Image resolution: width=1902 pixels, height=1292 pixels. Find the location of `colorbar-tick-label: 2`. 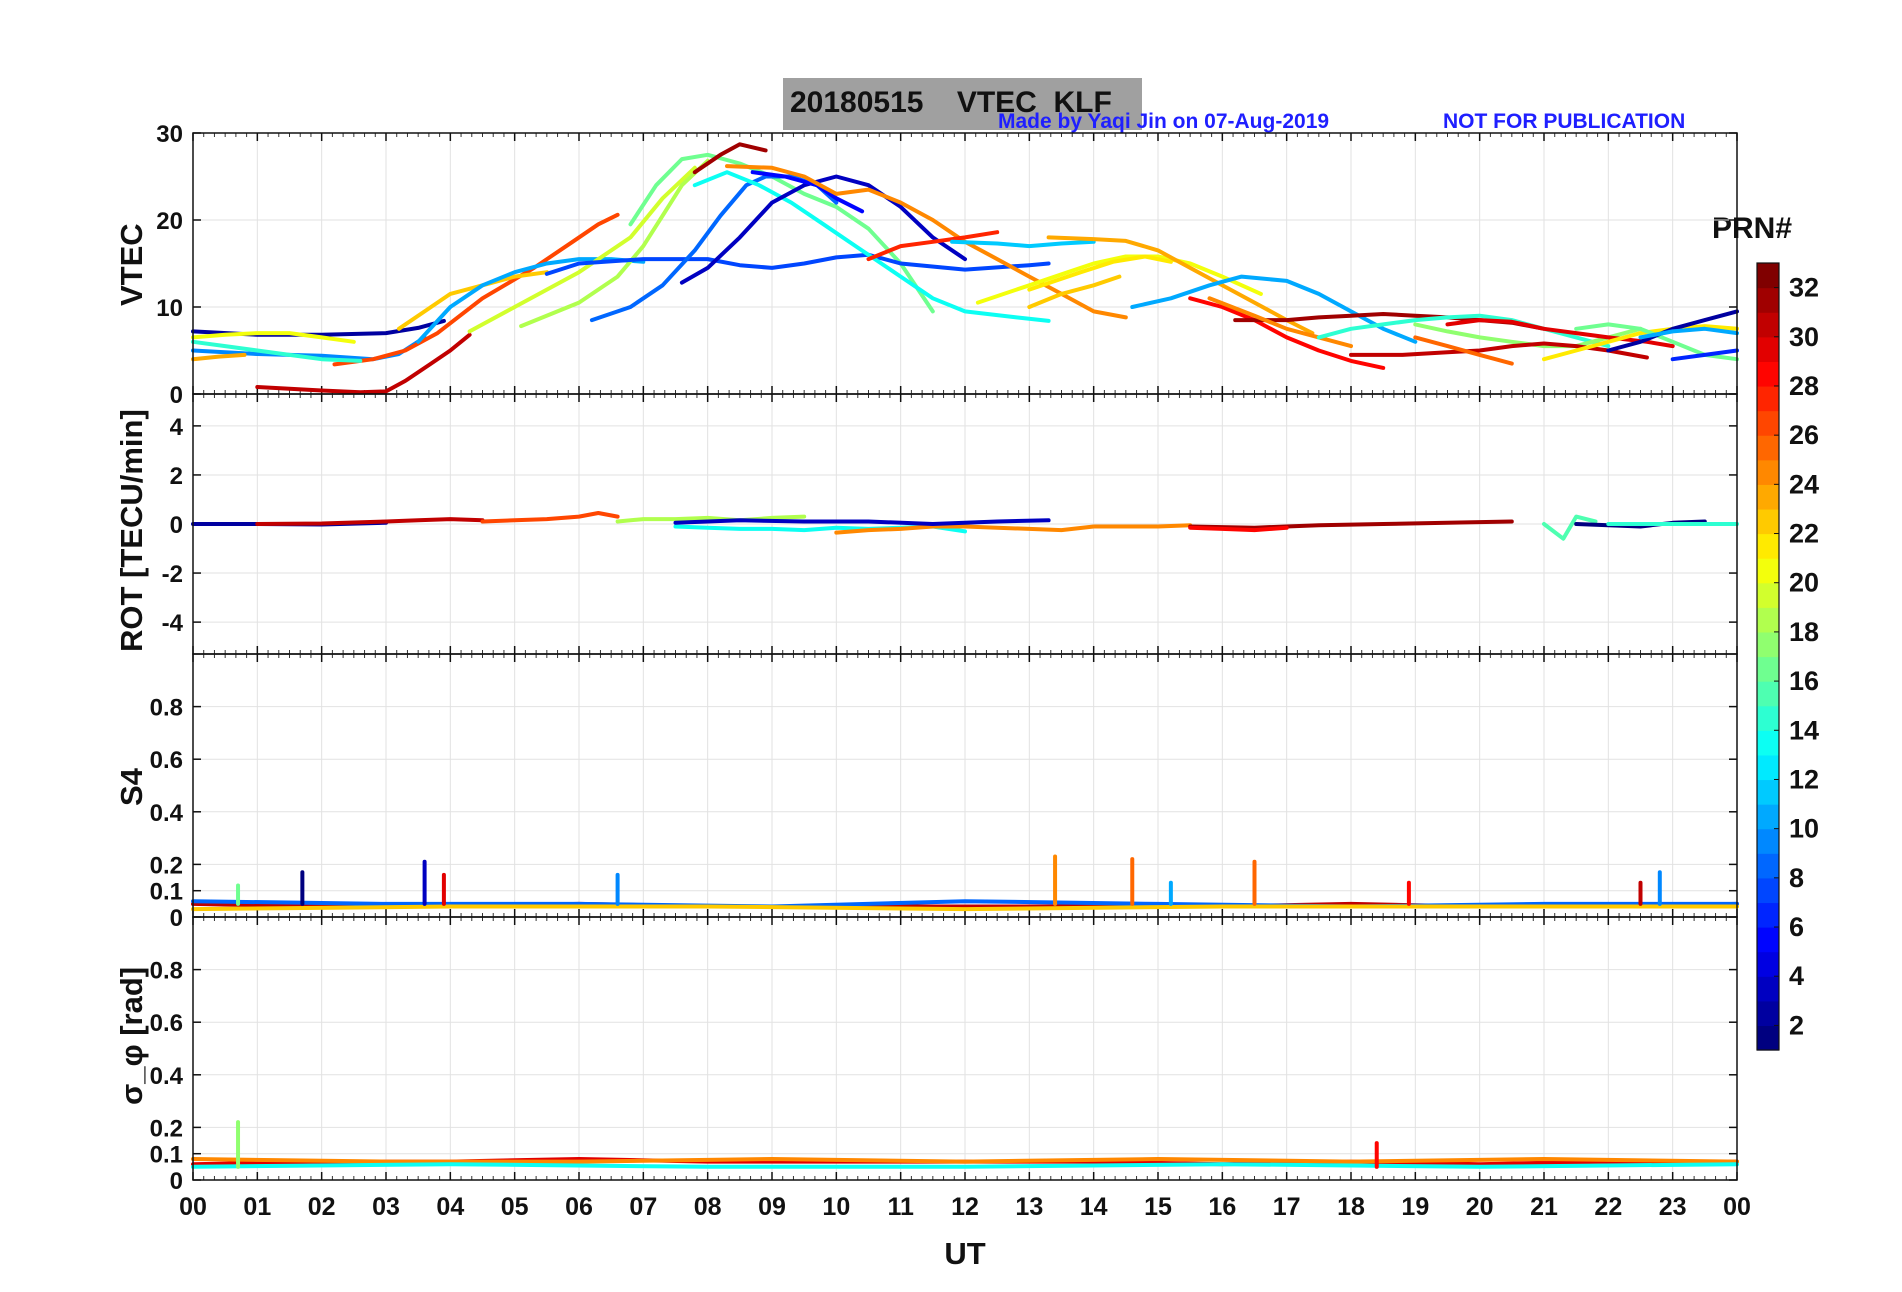

colorbar-tick-label: 2 is located at coordinates (1796, 1025).